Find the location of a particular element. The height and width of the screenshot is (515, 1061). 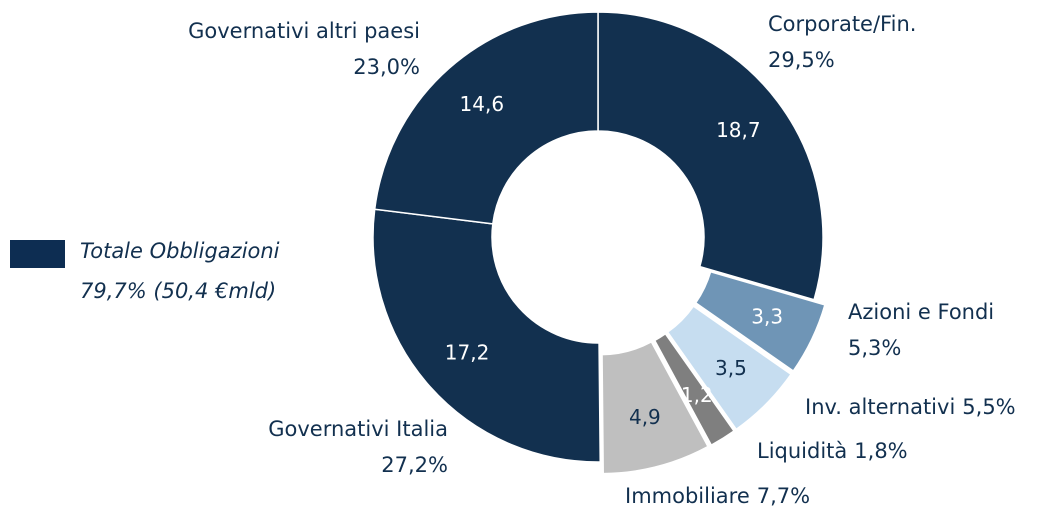

value-label: 1,2 is located at coordinates (697, 395).